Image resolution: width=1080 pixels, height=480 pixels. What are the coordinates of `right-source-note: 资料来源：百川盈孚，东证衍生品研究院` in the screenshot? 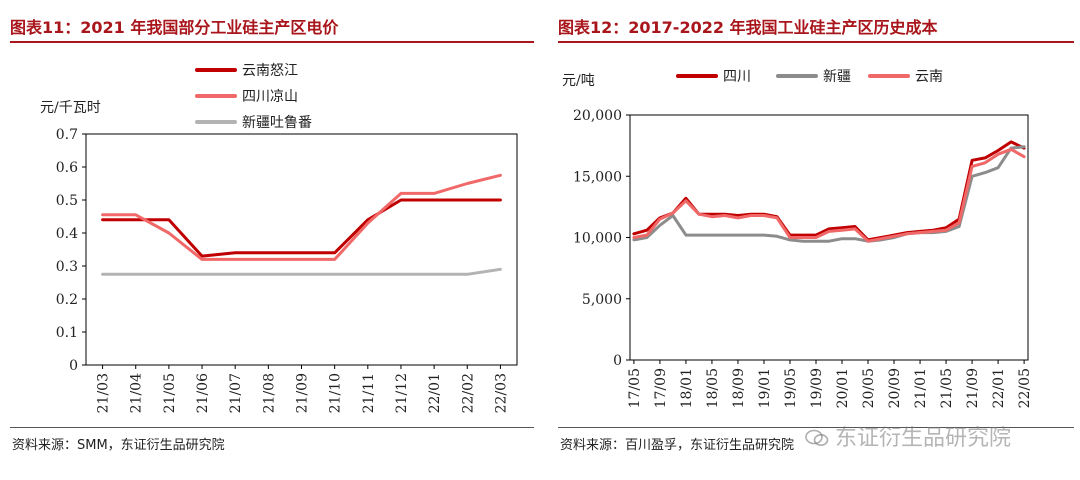 It's located at (677, 445).